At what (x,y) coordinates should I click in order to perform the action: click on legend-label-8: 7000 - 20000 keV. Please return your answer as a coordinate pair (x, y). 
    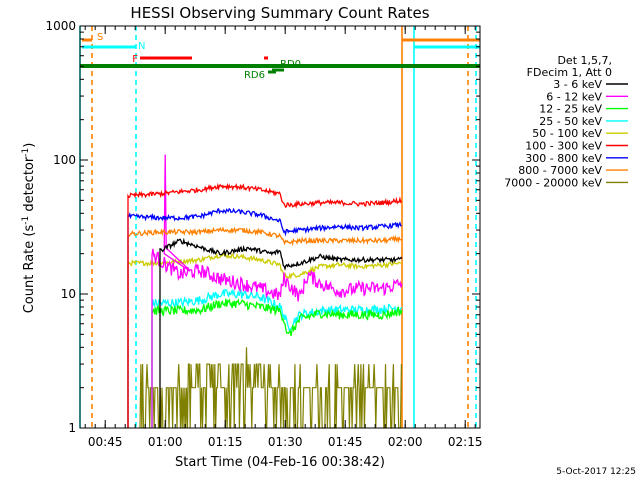
    Looking at the image, I should click on (553, 182).